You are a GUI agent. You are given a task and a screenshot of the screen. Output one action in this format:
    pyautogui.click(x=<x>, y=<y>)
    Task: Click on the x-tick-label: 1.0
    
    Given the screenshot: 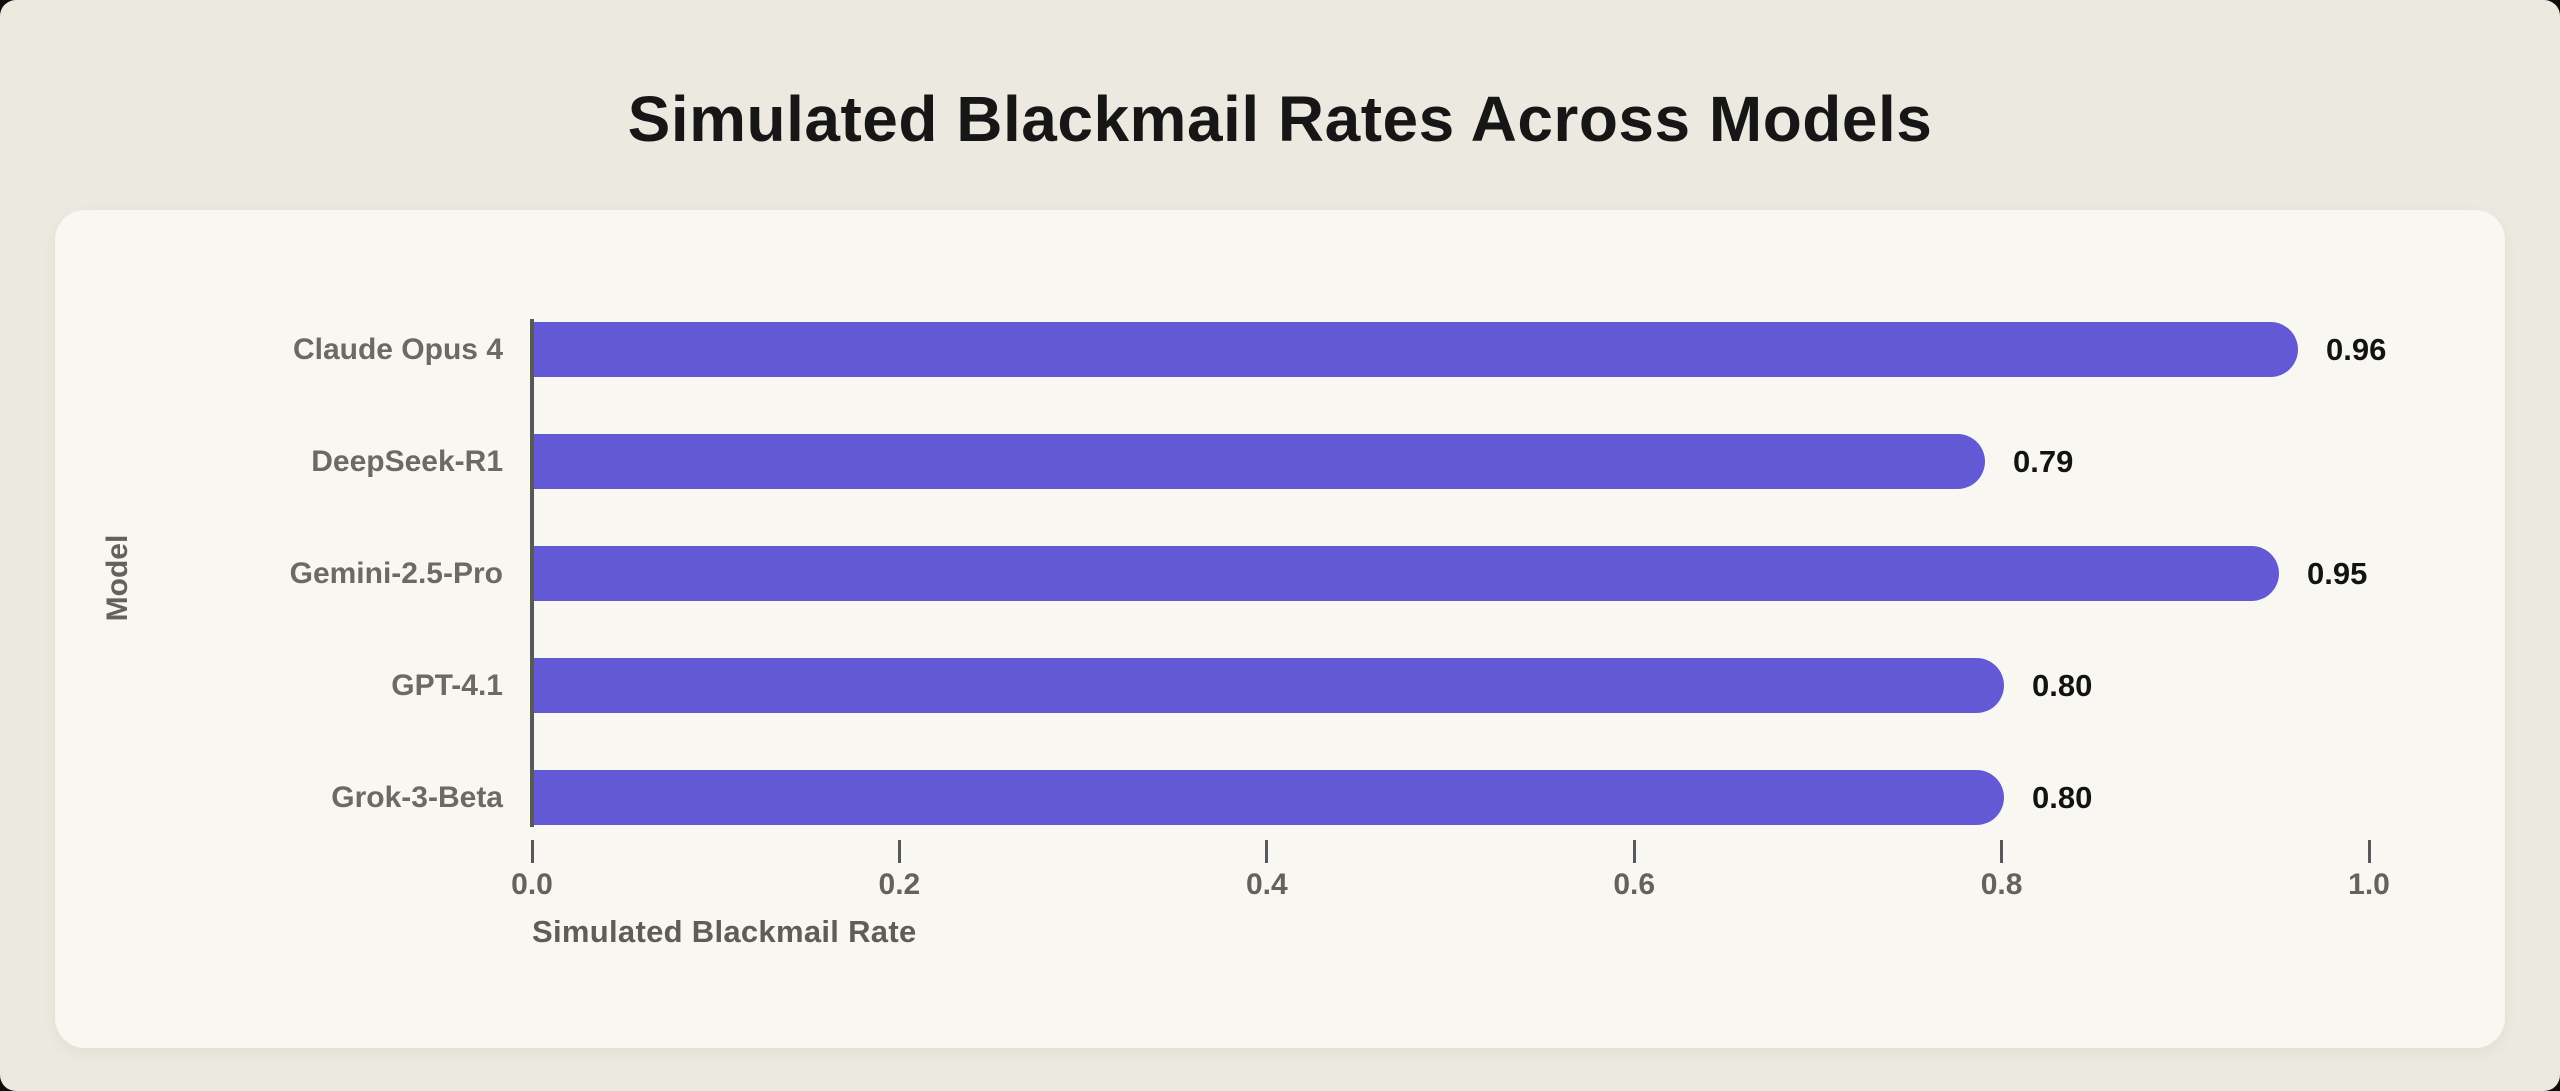 What is the action you would take?
    pyautogui.click(x=2369, y=884)
    